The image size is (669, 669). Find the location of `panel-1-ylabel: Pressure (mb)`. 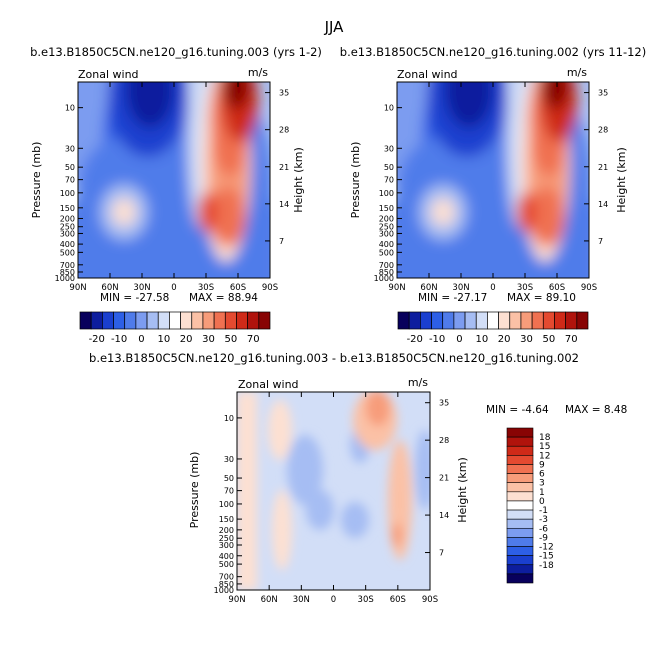

panel-1-ylabel: Pressure (mb) is located at coordinates (36, 180).